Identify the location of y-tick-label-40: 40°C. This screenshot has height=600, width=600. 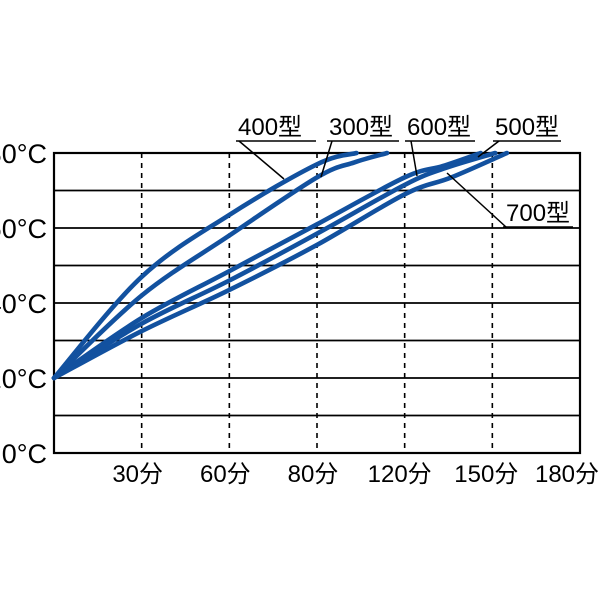
(23, 304).